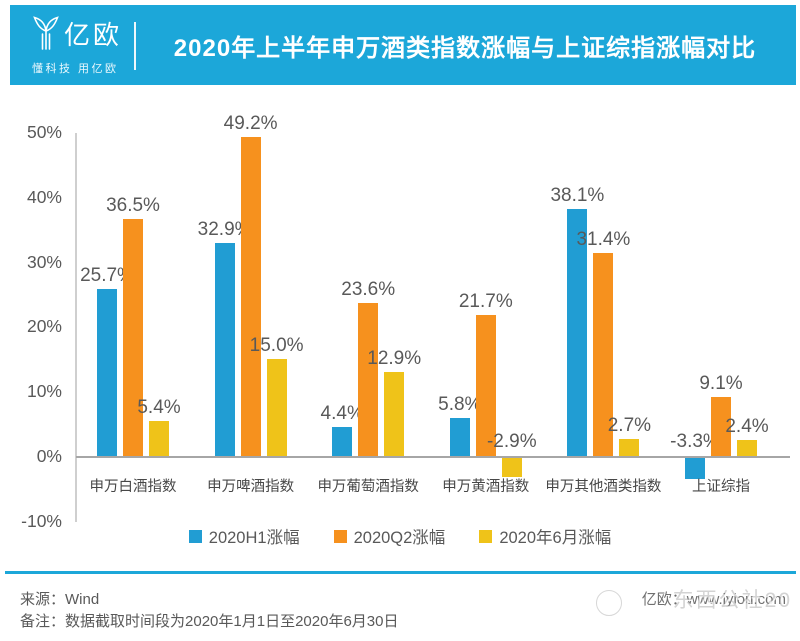  I want to click on iyiou-logo-icon, so click(46, 35).